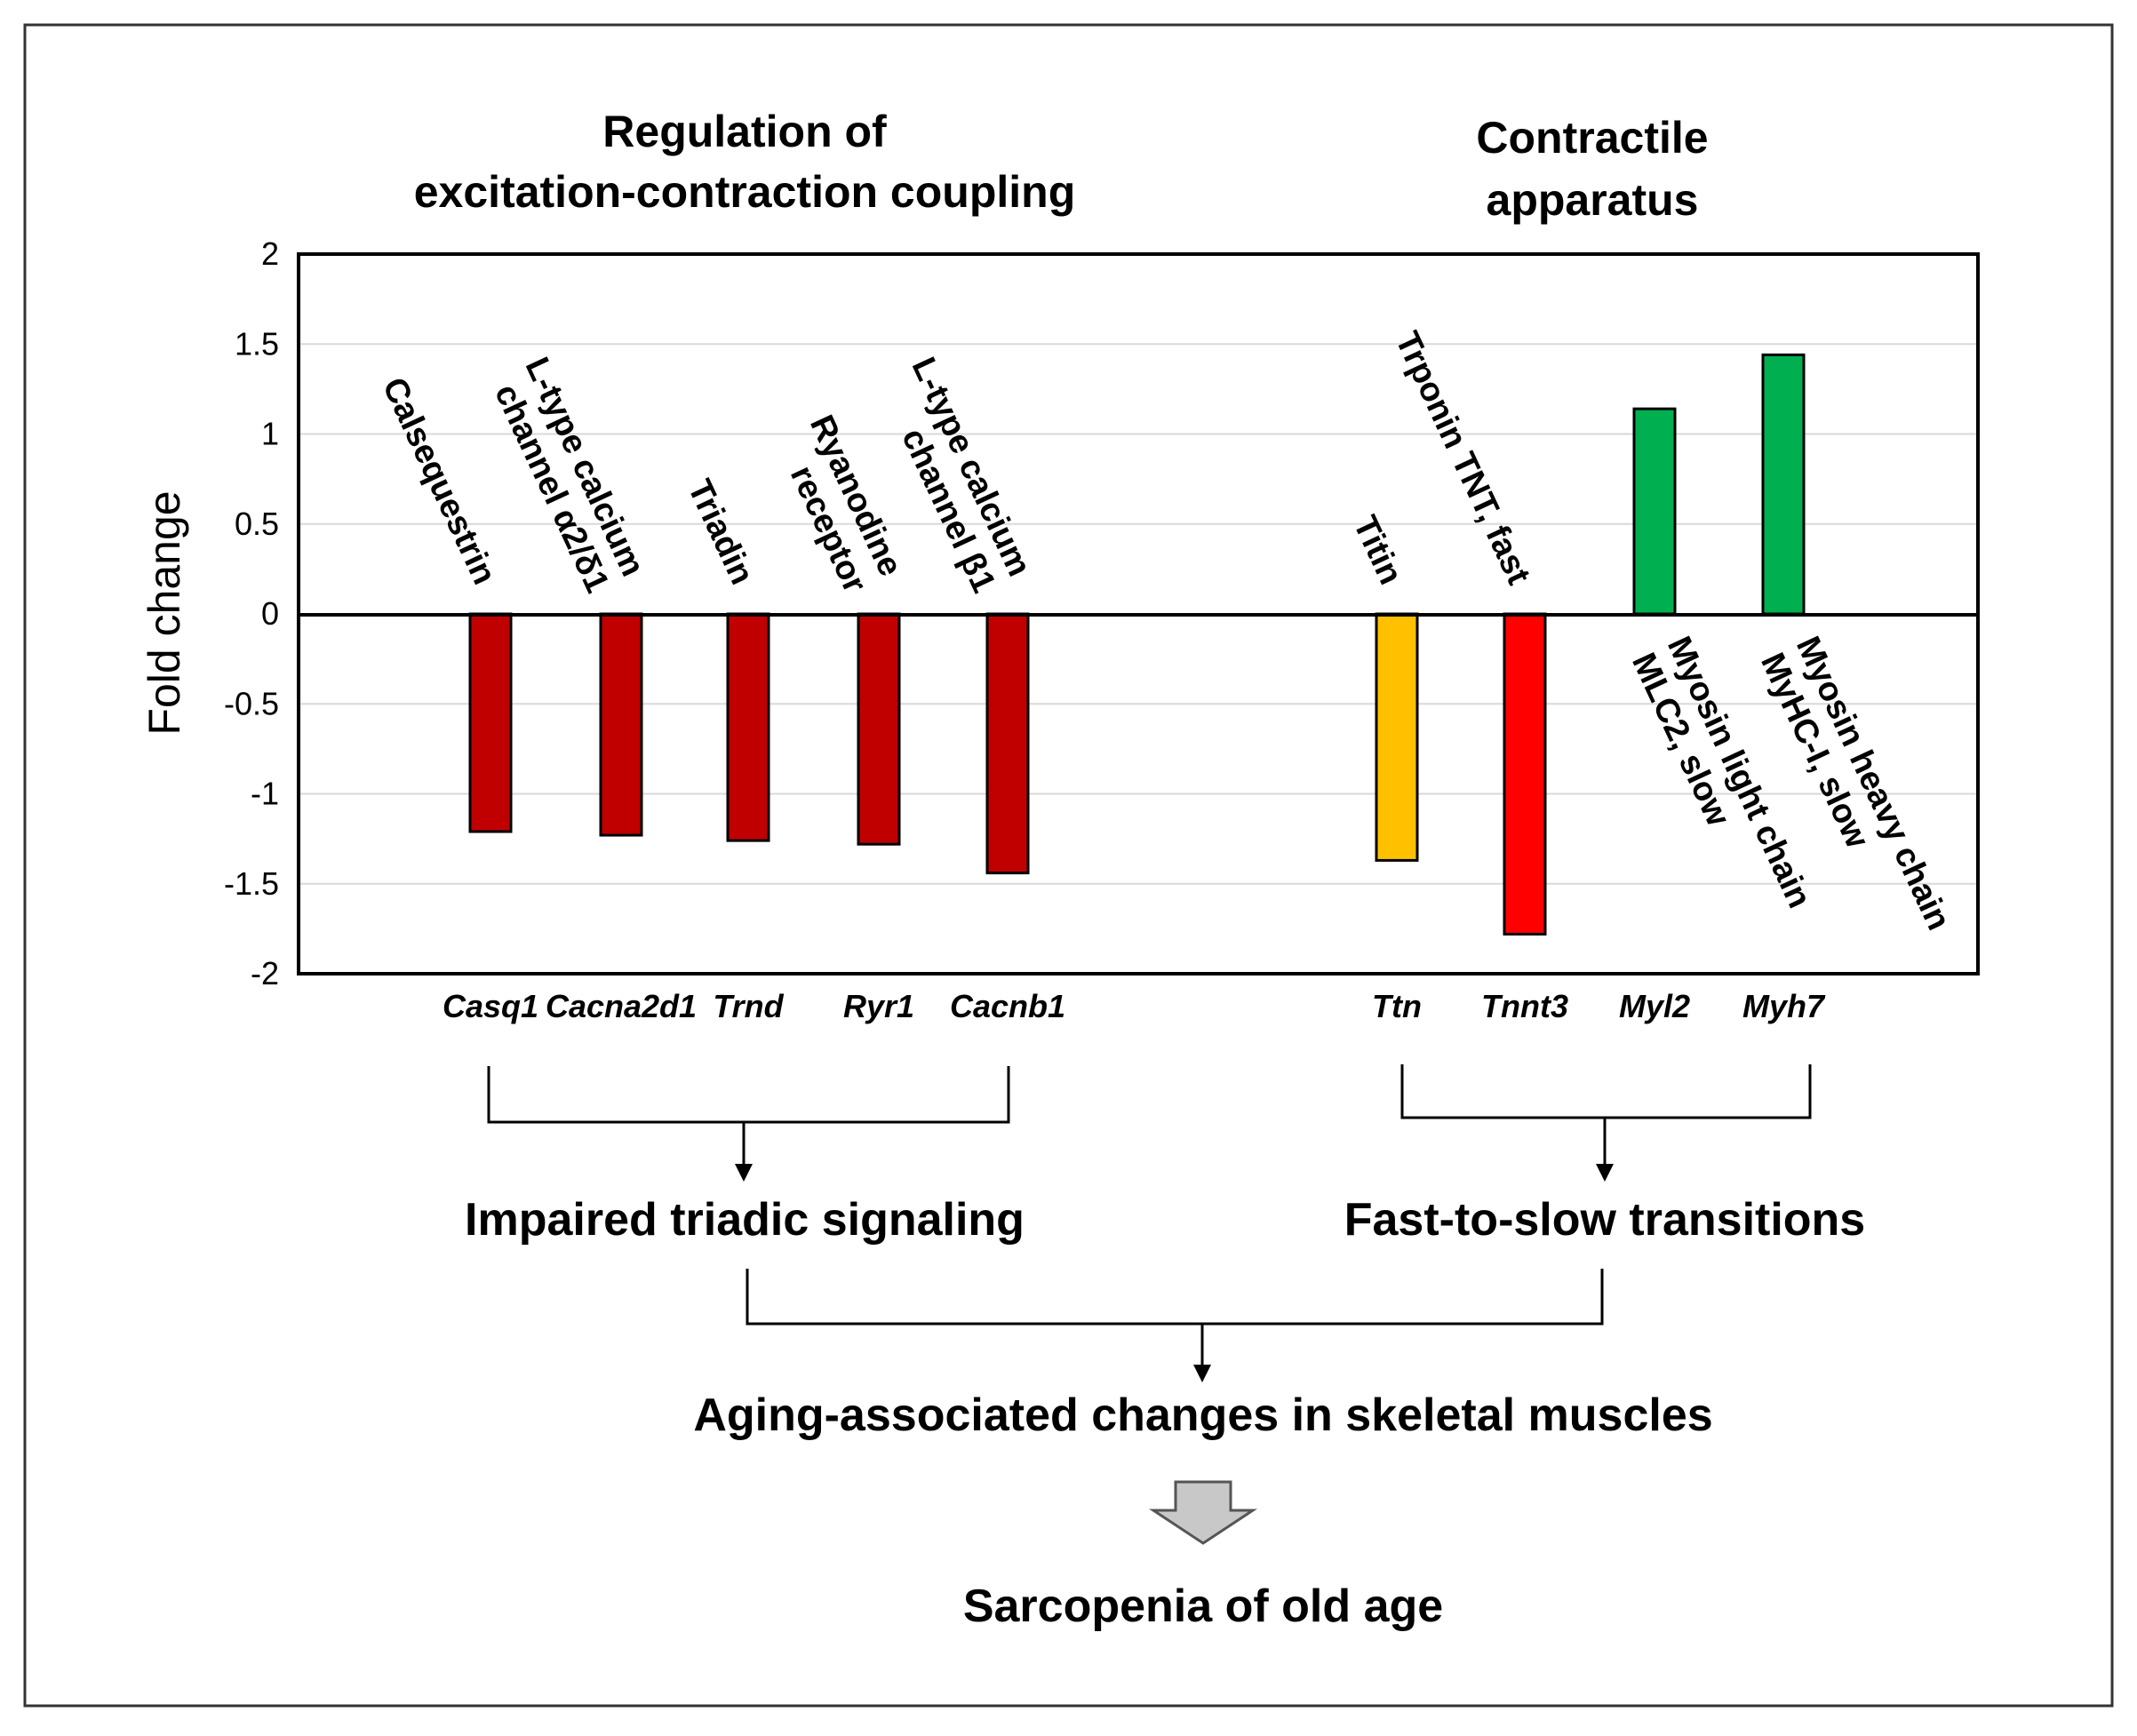  I want to click on y-tick-label: 1, so click(270, 434).